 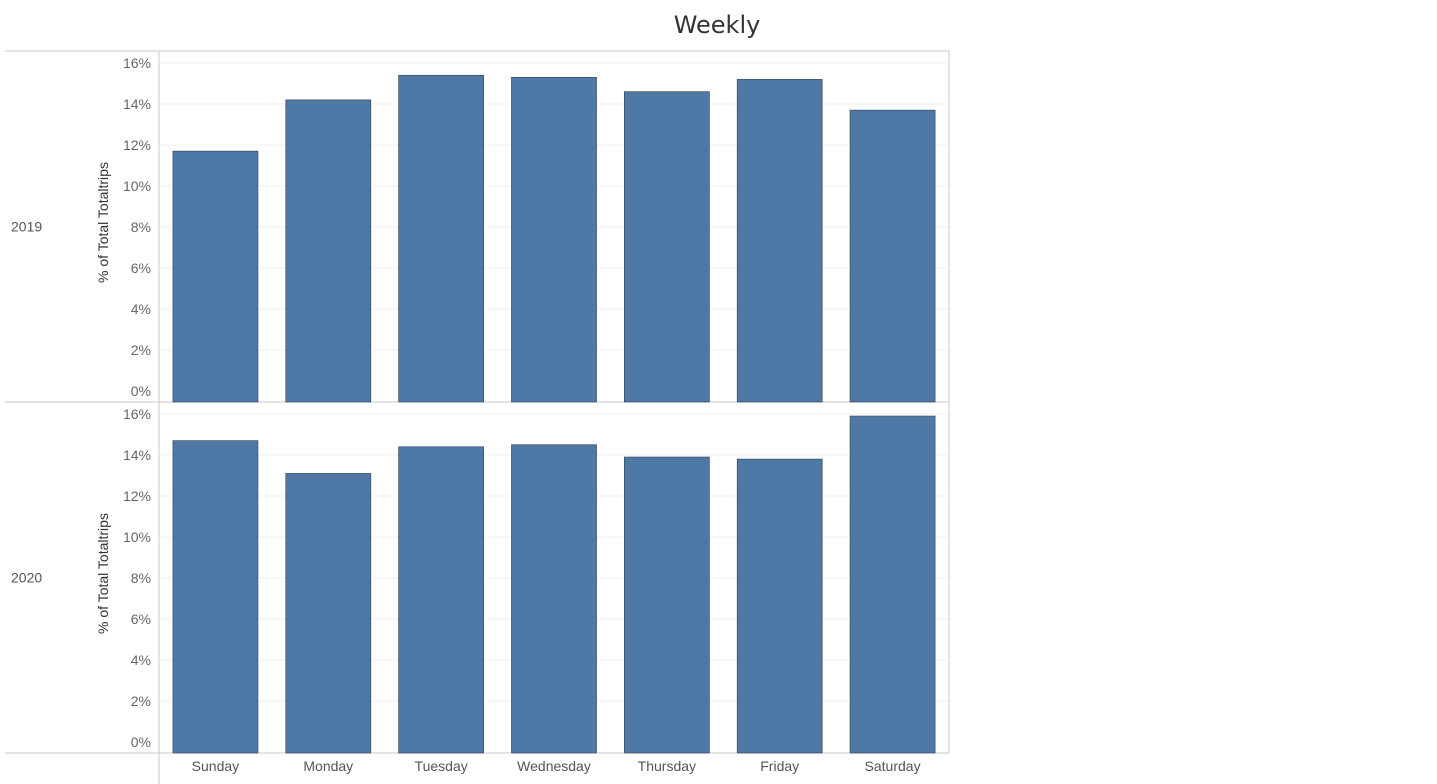 I want to click on x-tick-label: Monday, so click(x=328, y=766).